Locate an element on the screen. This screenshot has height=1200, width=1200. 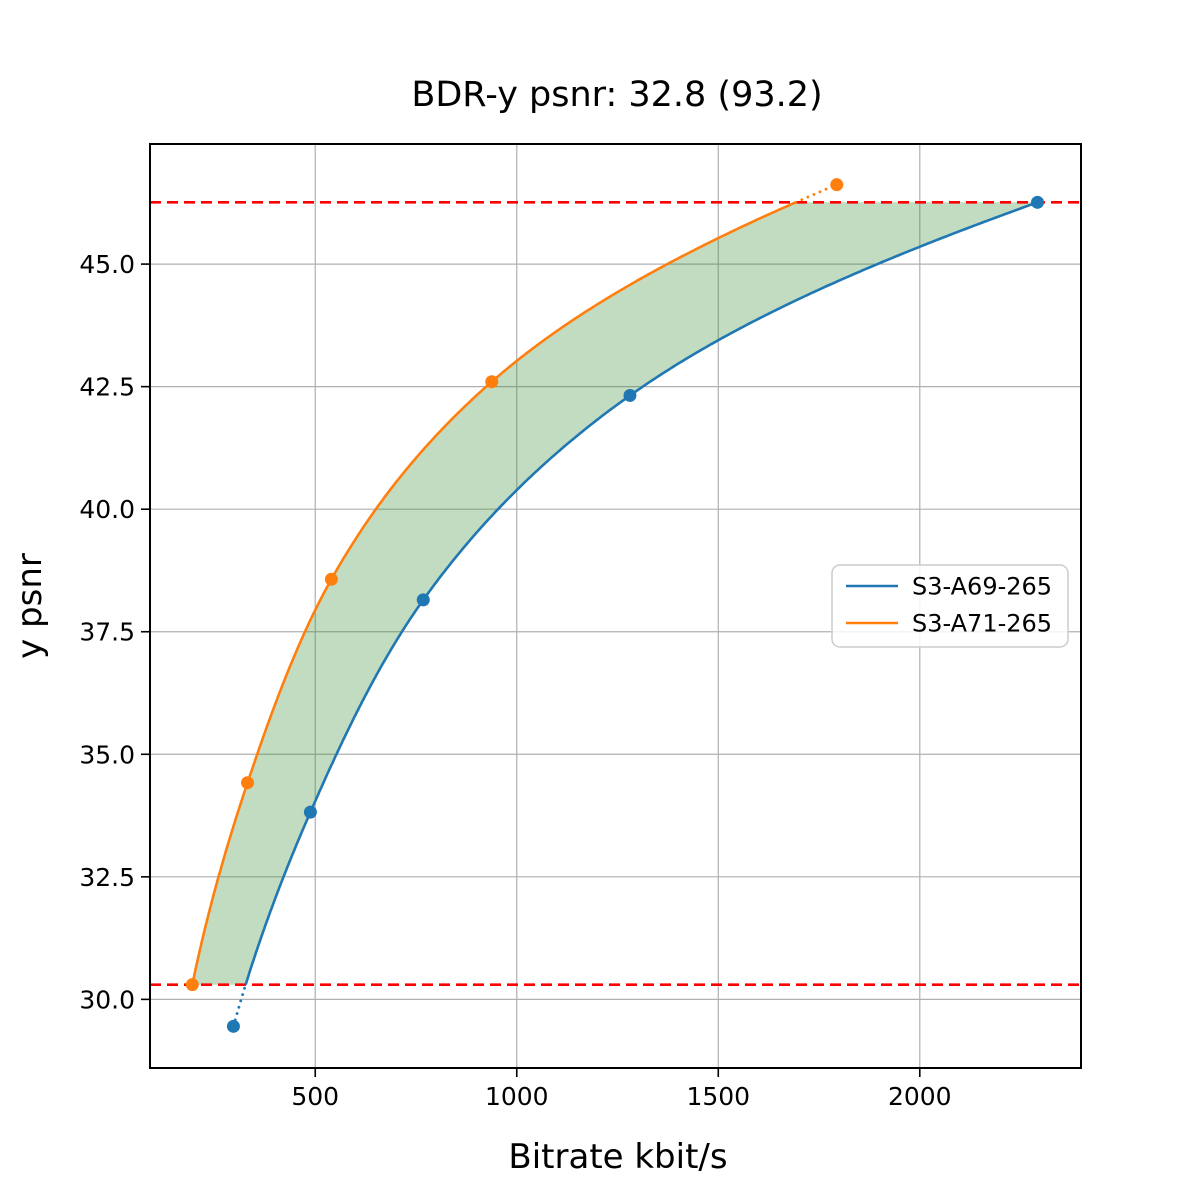
x-tick-label: 500 is located at coordinates (315, 1096).